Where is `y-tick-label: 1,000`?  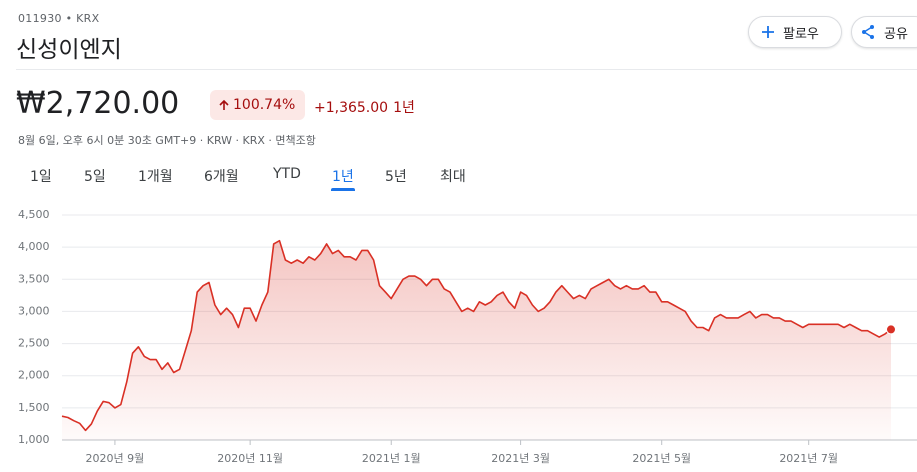
y-tick-label: 1,000 is located at coordinates (34, 439).